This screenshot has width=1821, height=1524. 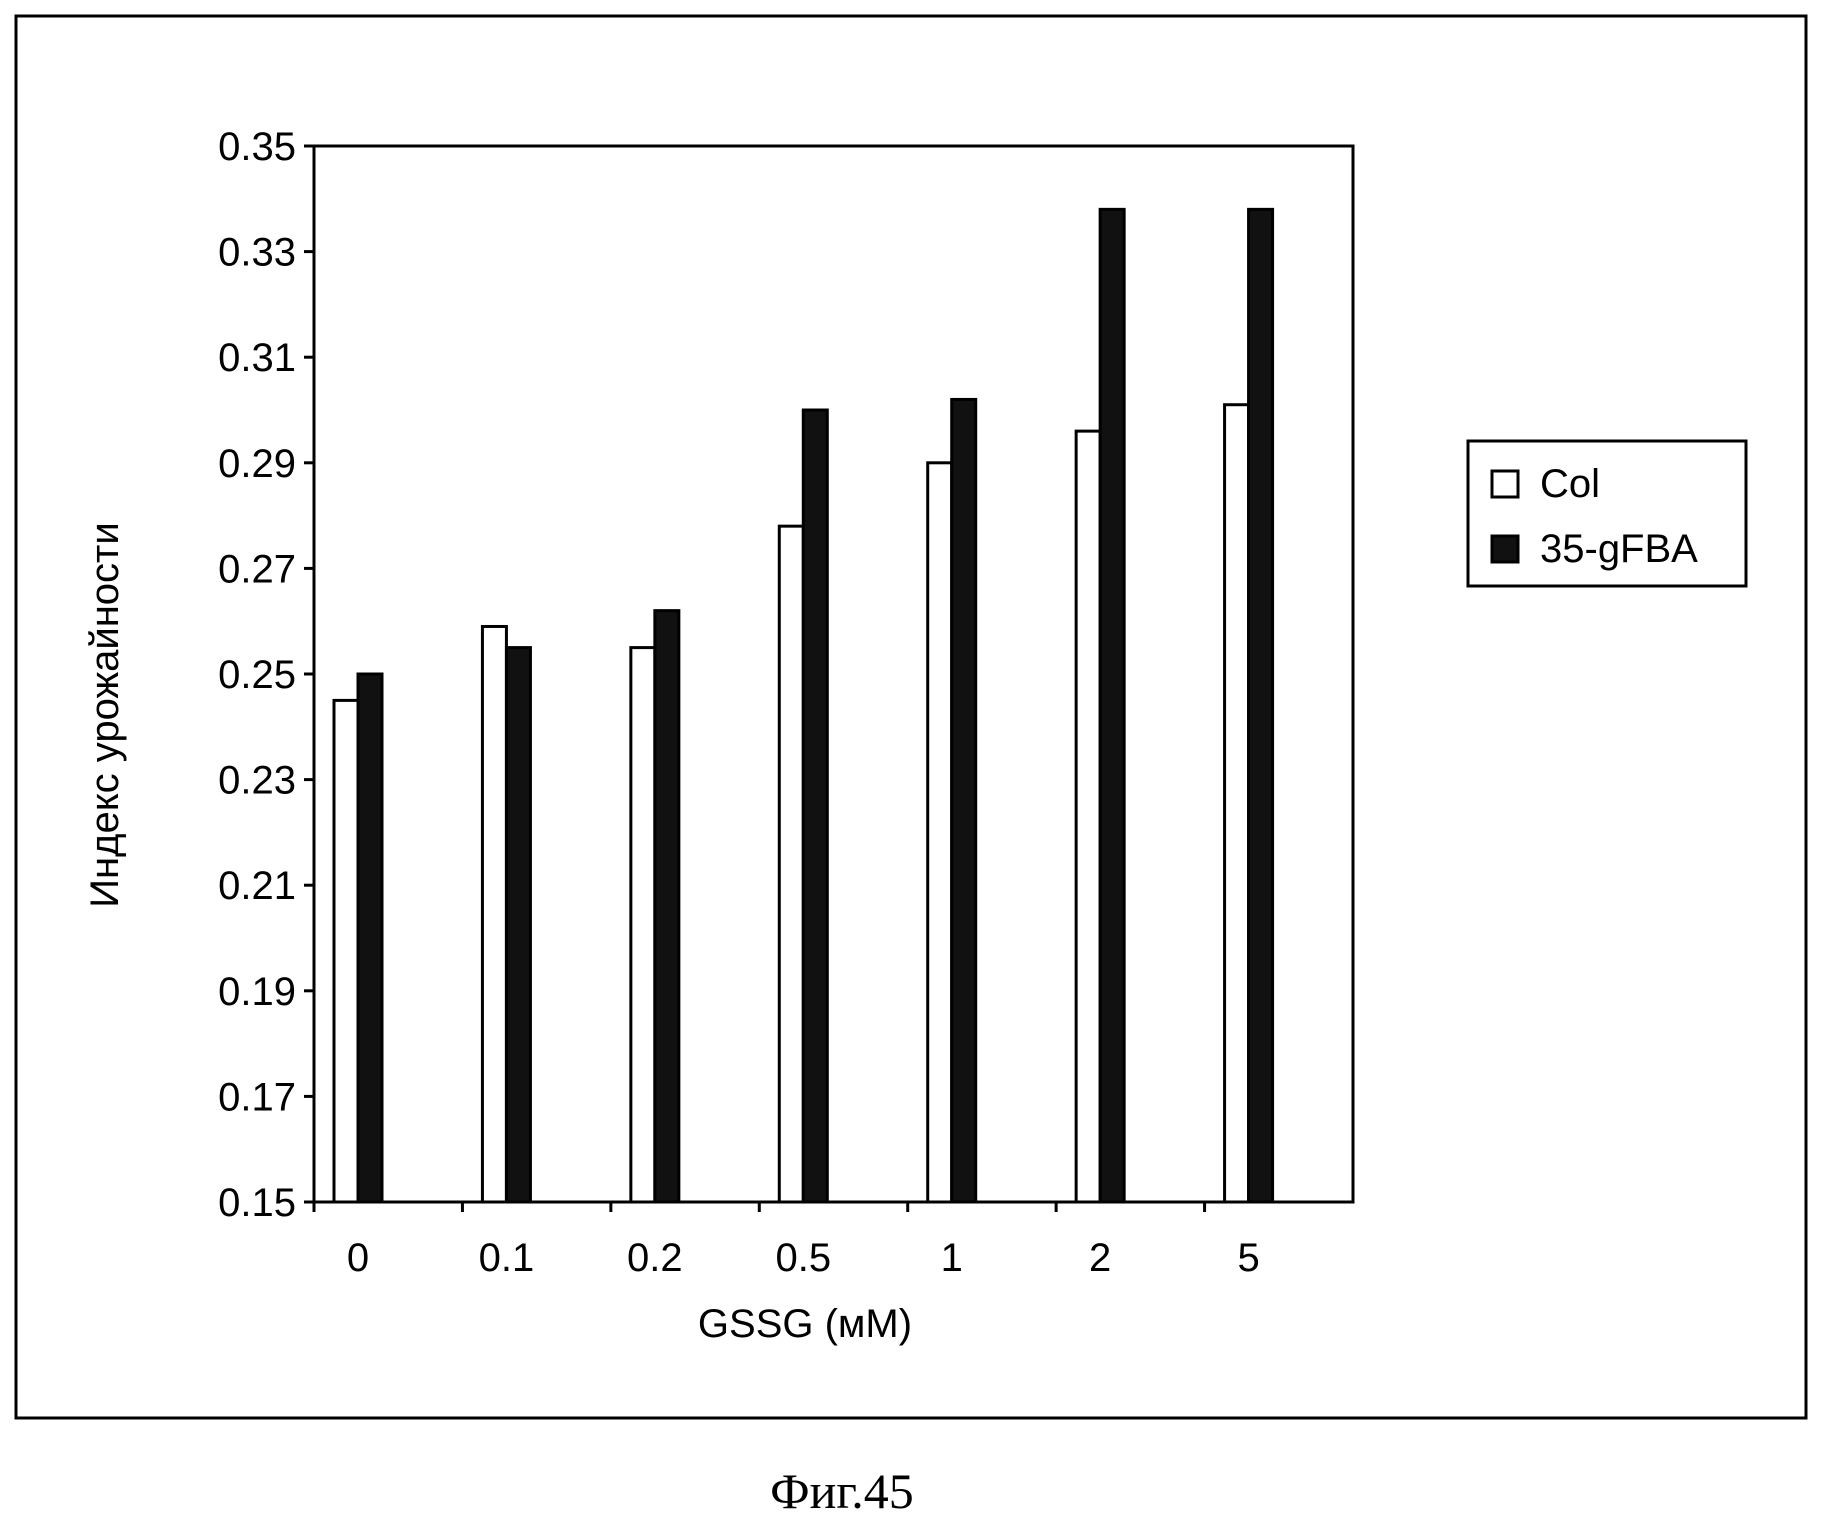 I want to click on y-tick-label: 0.35, so click(x=257, y=147).